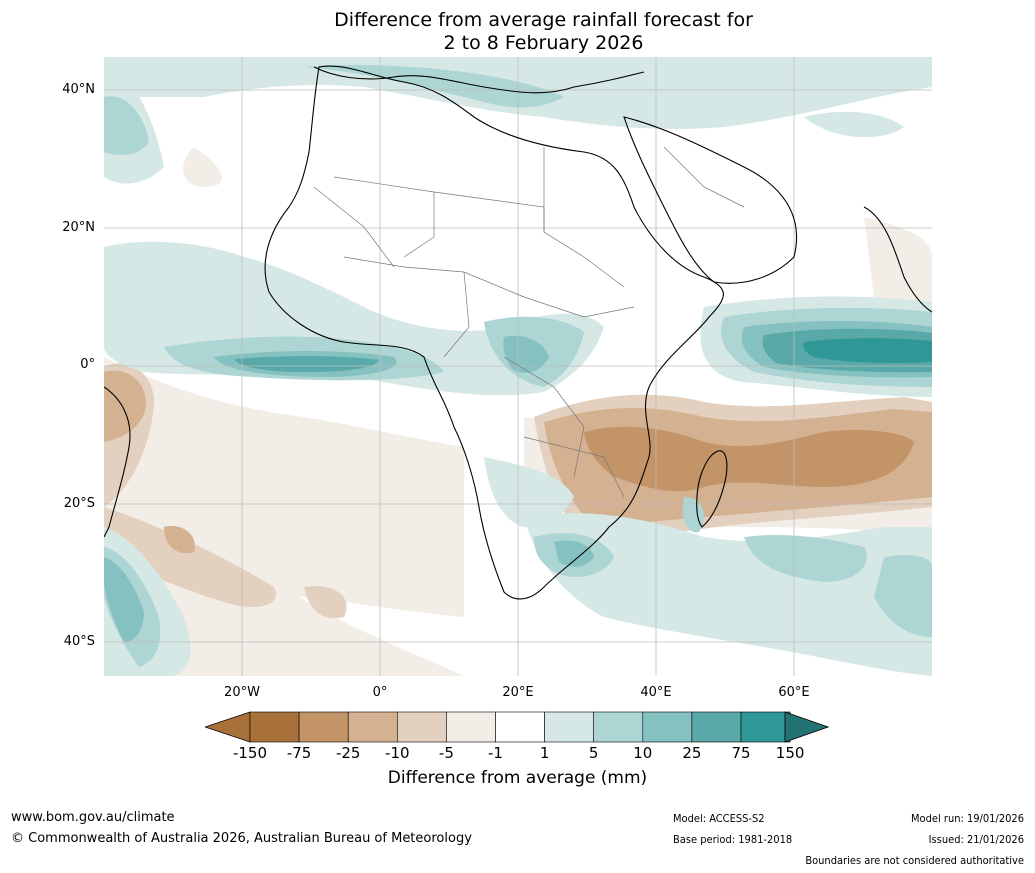 This screenshot has width=1035, height=873. What do you see at coordinates (517, 778) in the screenshot?
I see `colorbar-label: Difference from average (mm)` at bounding box center [517, 778].